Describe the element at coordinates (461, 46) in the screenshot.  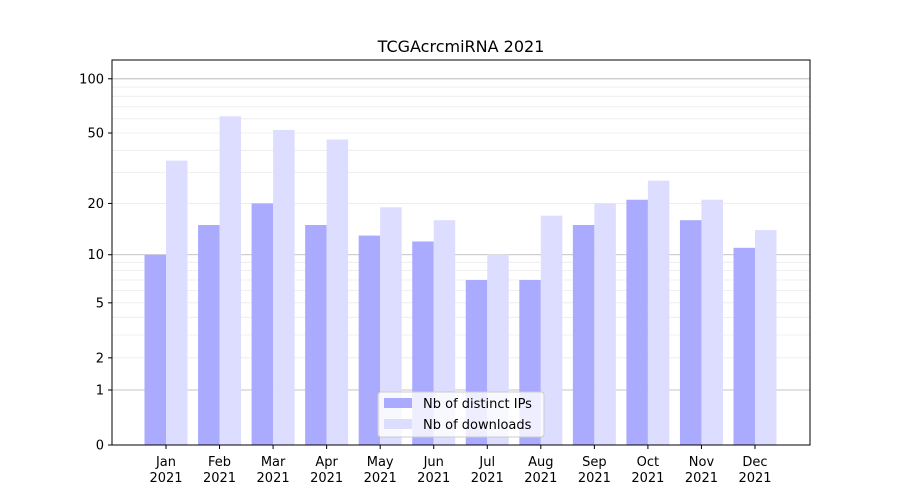
I see `chart-title: TCGAcrcmiRNA 2021` at that location.